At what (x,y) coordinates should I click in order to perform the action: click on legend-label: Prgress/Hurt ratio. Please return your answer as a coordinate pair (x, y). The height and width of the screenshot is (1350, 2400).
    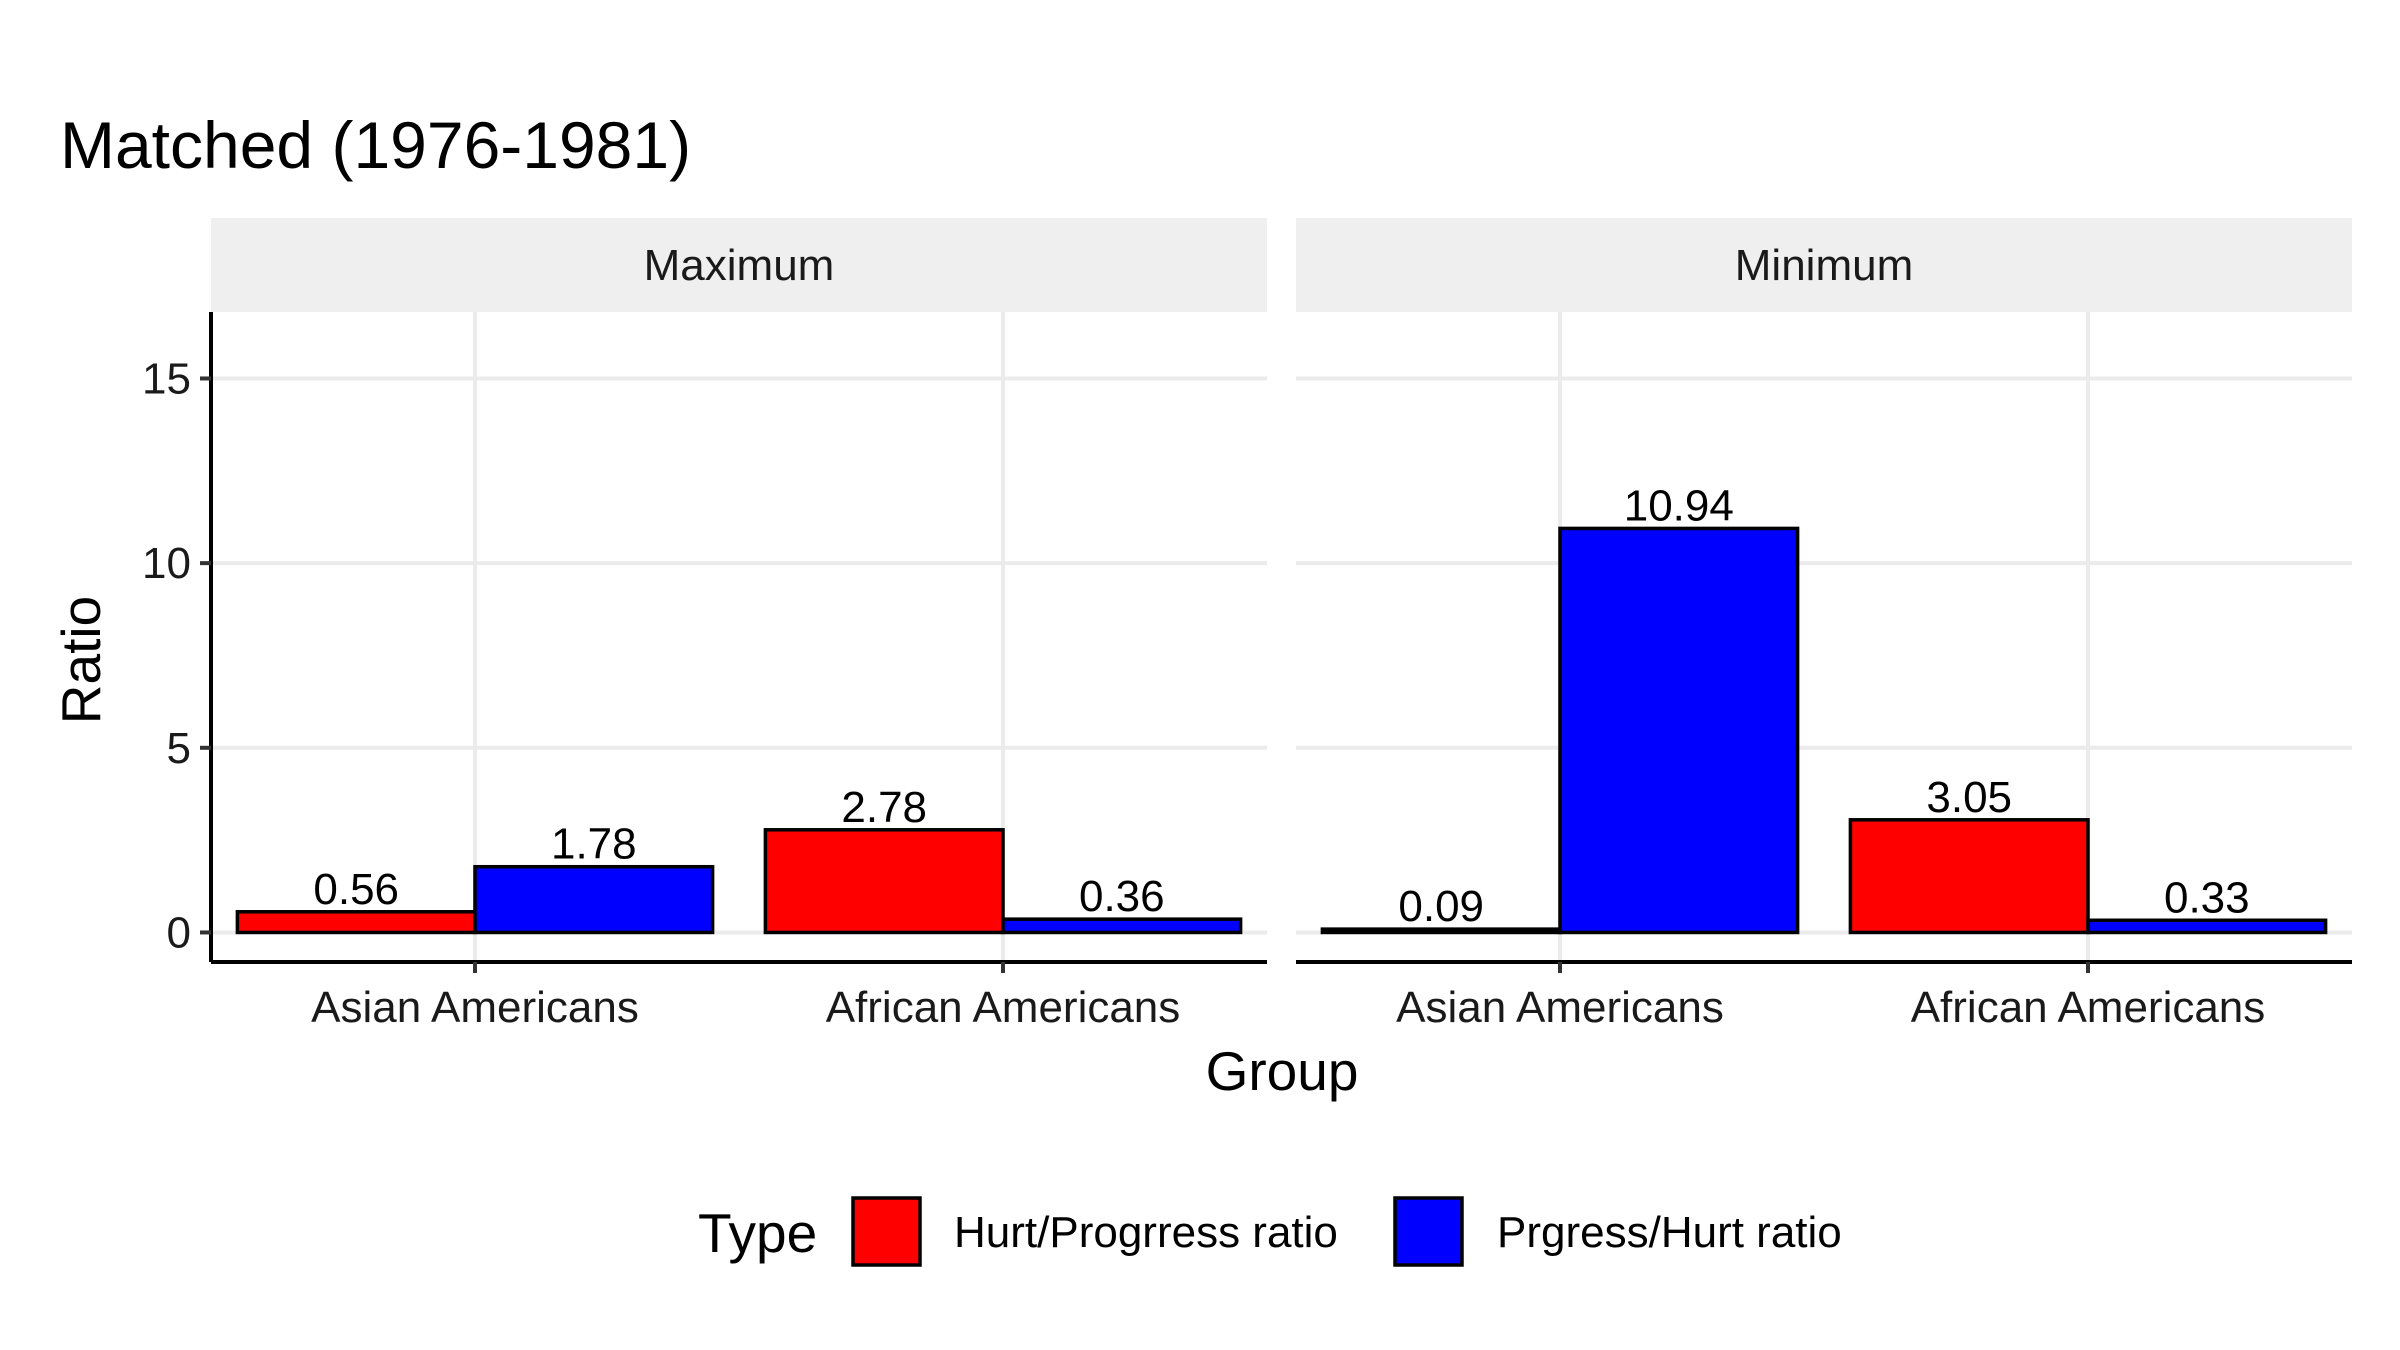
    Looking at the image, I should click on (1669, 1232).